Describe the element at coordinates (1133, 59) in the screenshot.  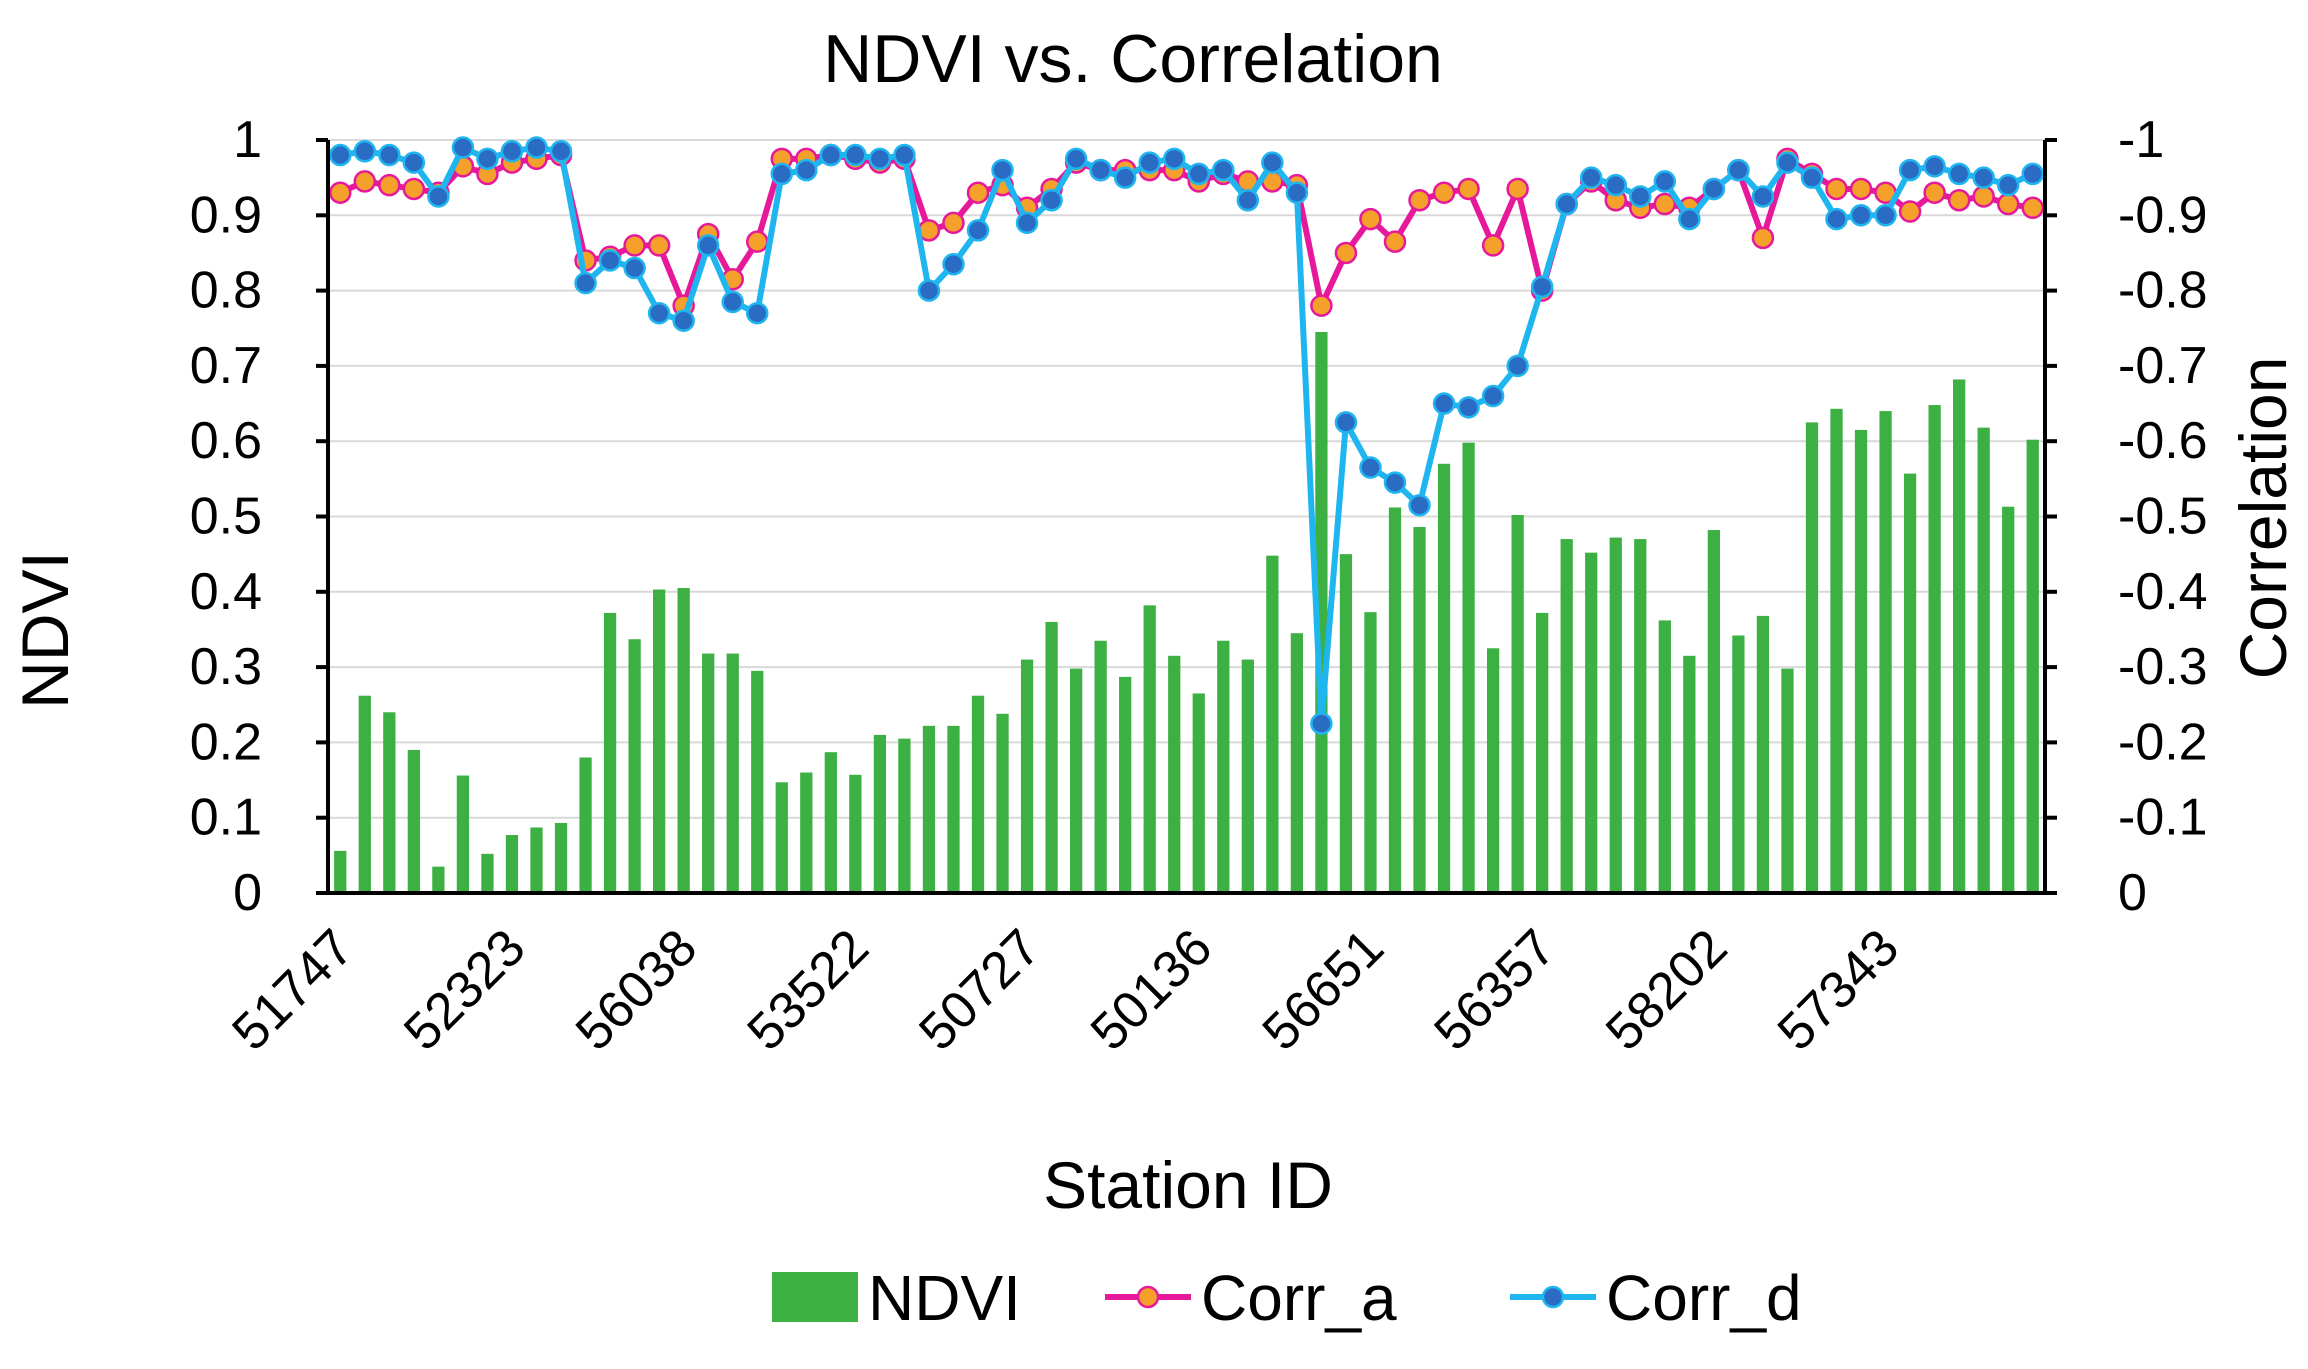
I see `chart-title: NDVI vs. Correlation` at that location.